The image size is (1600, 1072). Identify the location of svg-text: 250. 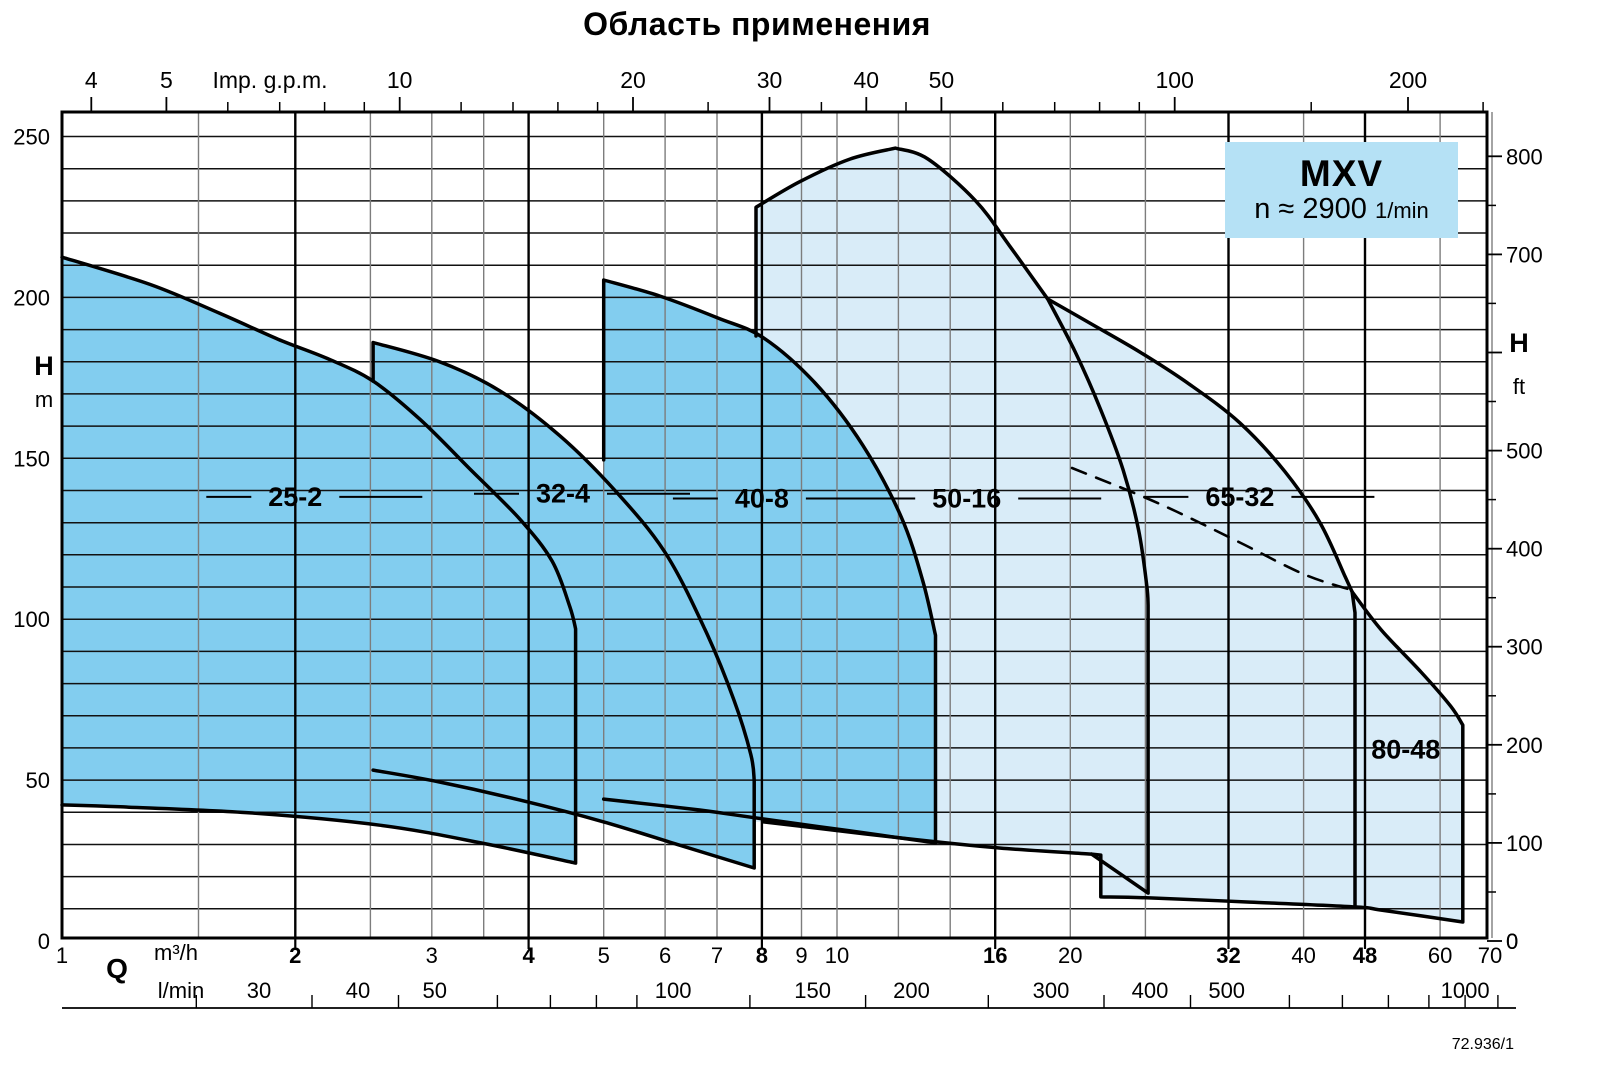
(31, 137).